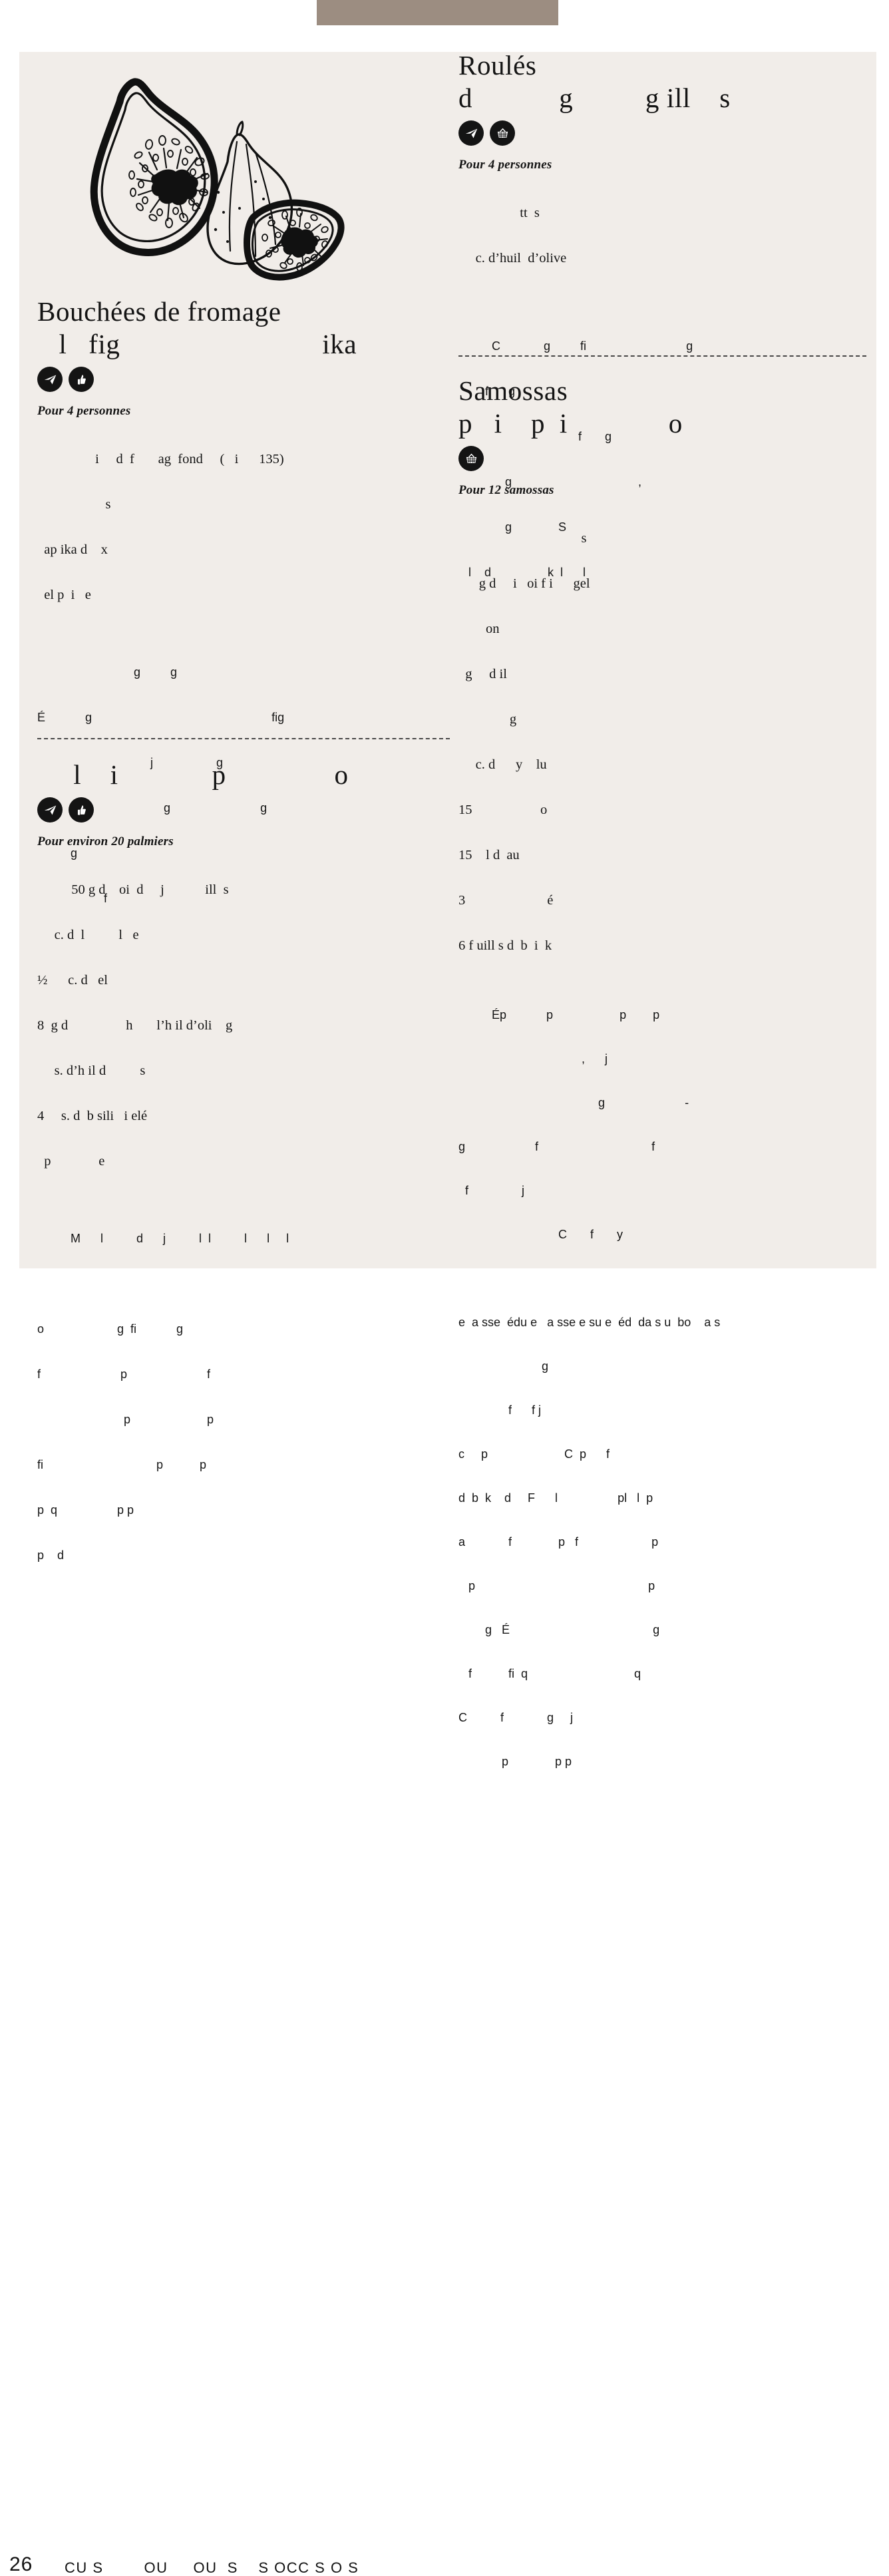  What do you see at coordinates (122, 1464) in the screenshot?
I see `instructions-line: fi p p` at bounding box center [122, 1464].